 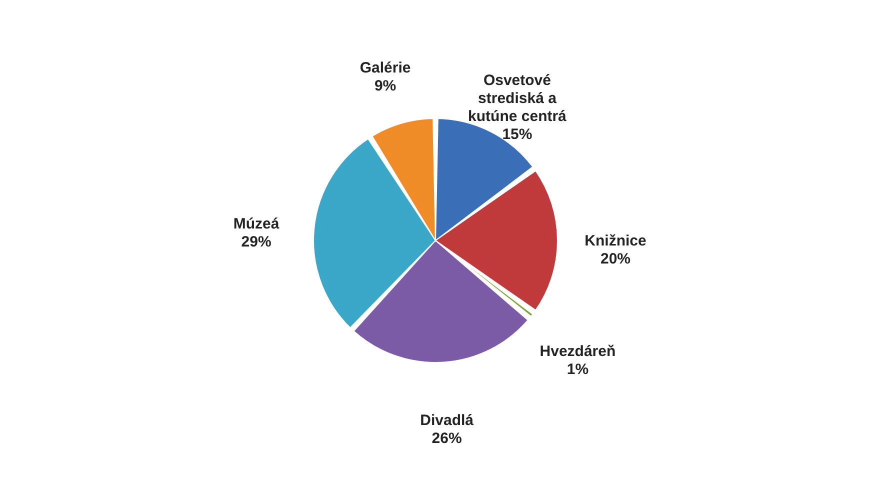 I want to click on data-label: 26%, so click(x=447, y=439).